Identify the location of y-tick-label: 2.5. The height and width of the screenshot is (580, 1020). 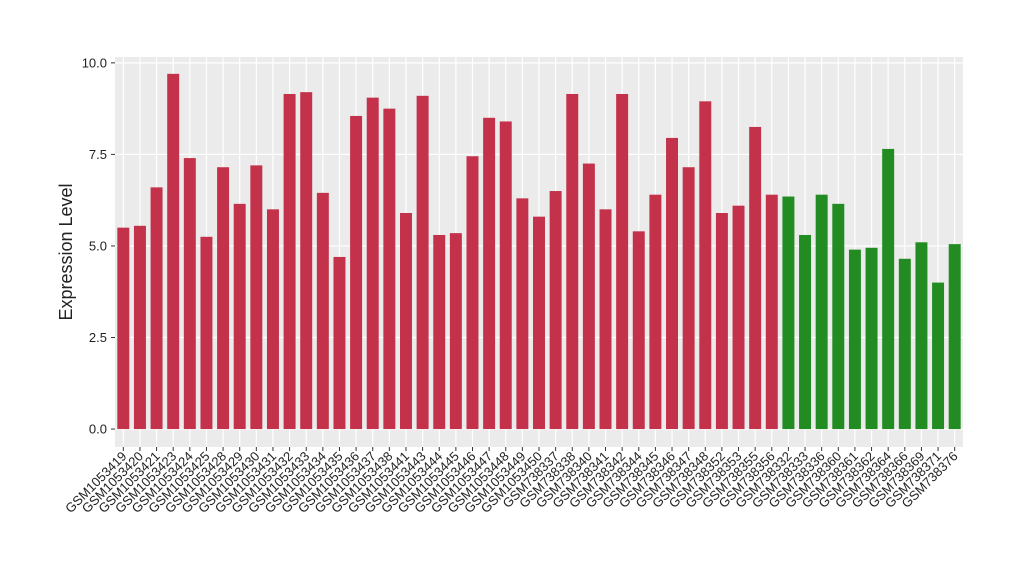
(98, 337).